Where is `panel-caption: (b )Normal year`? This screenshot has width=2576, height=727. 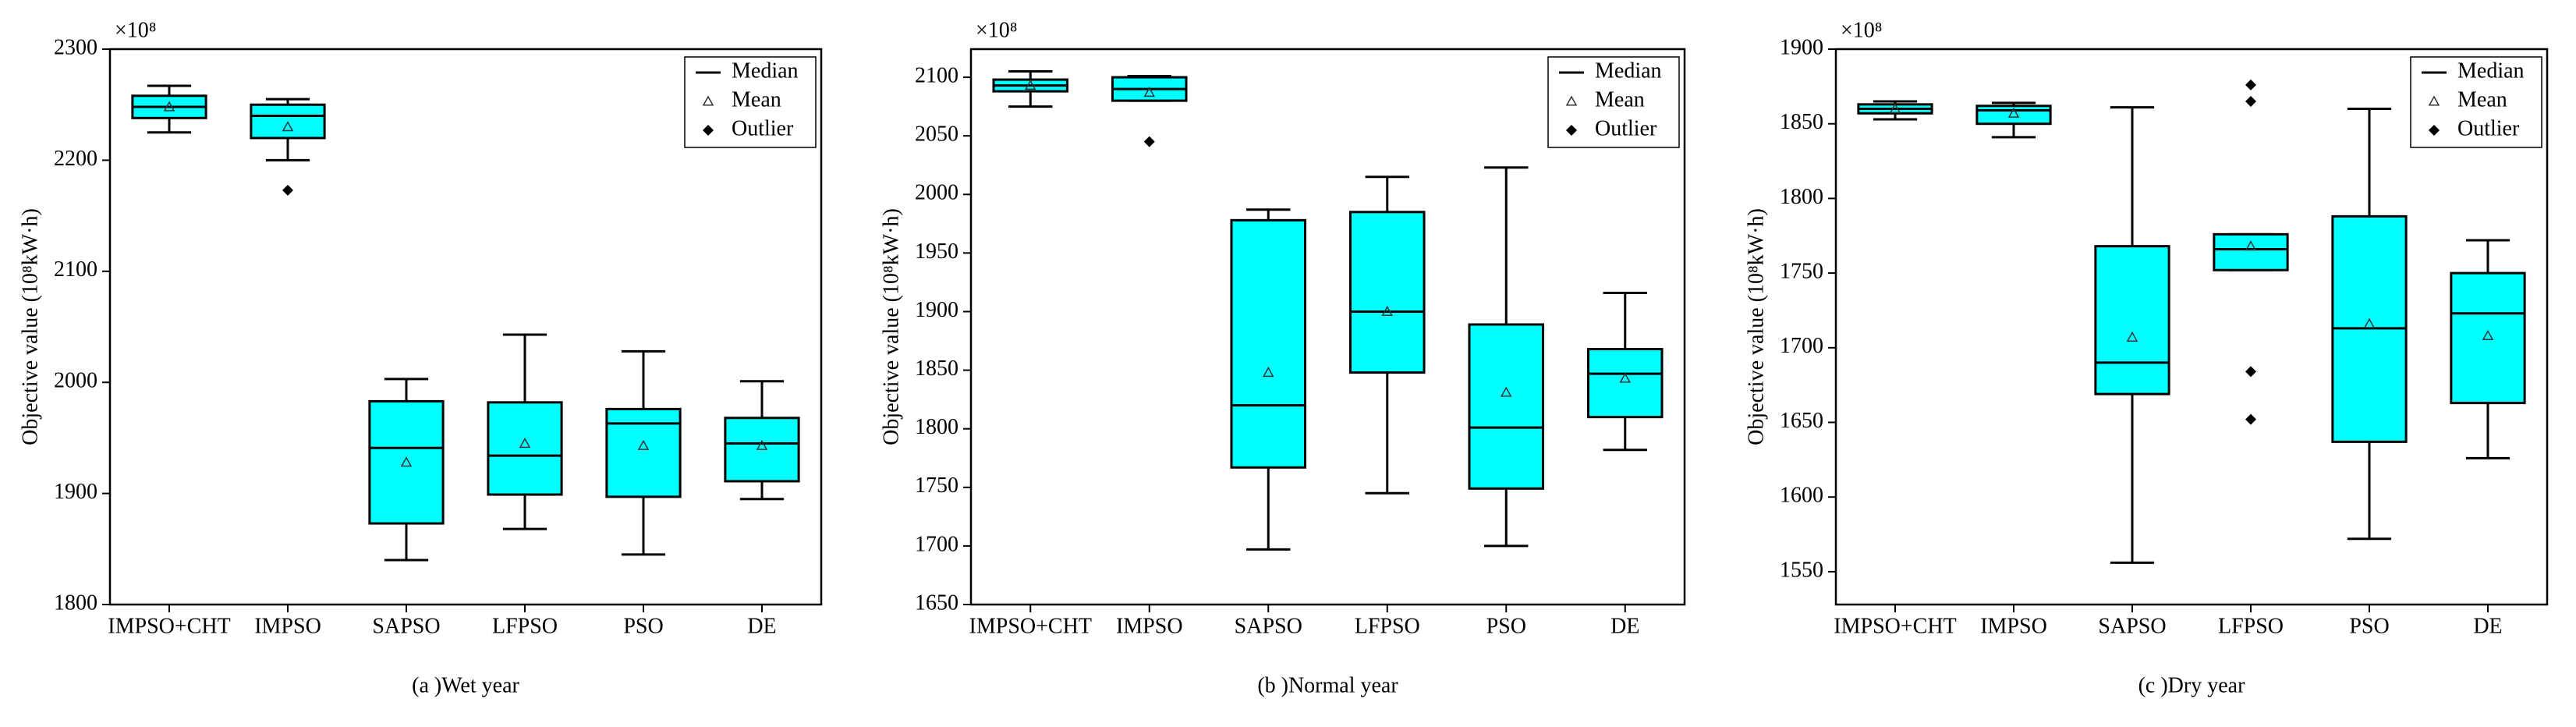 panel-caption: (b )Normal year is located at coordinates (1327, 685).